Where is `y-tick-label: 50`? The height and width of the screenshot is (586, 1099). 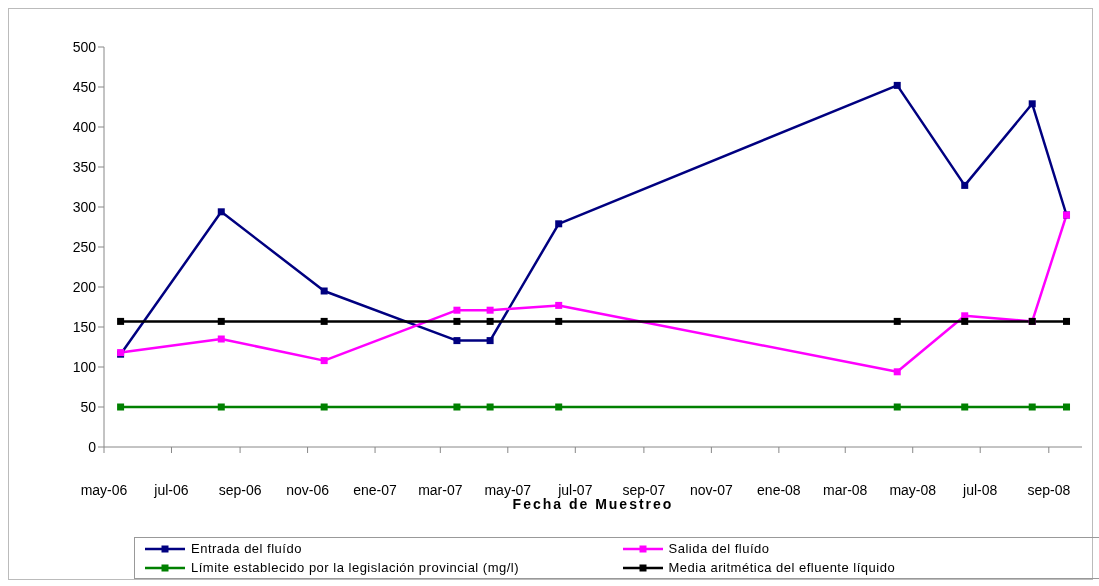 y-tick-label: 50 is located at coordinates (88, 406).